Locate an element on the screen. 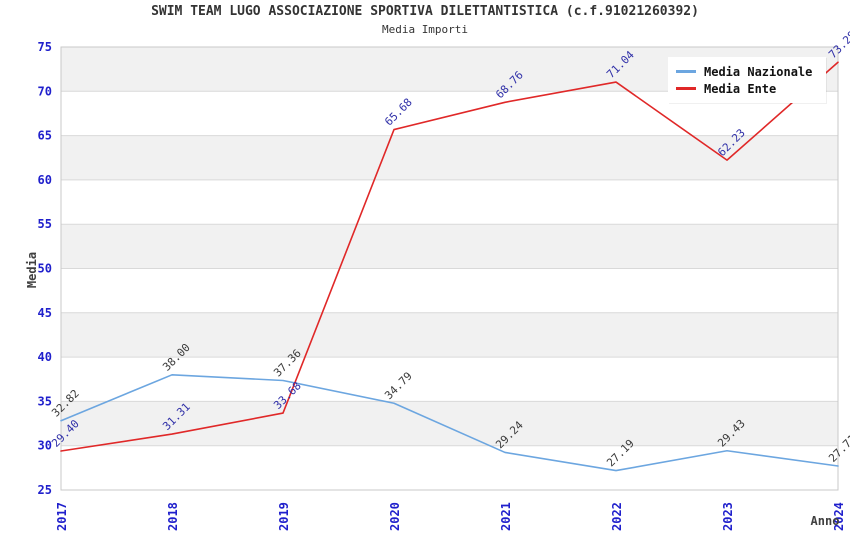 This screenshot has width=850, height=550. y-tick-label: 50 is located at coordinates (45, 269).